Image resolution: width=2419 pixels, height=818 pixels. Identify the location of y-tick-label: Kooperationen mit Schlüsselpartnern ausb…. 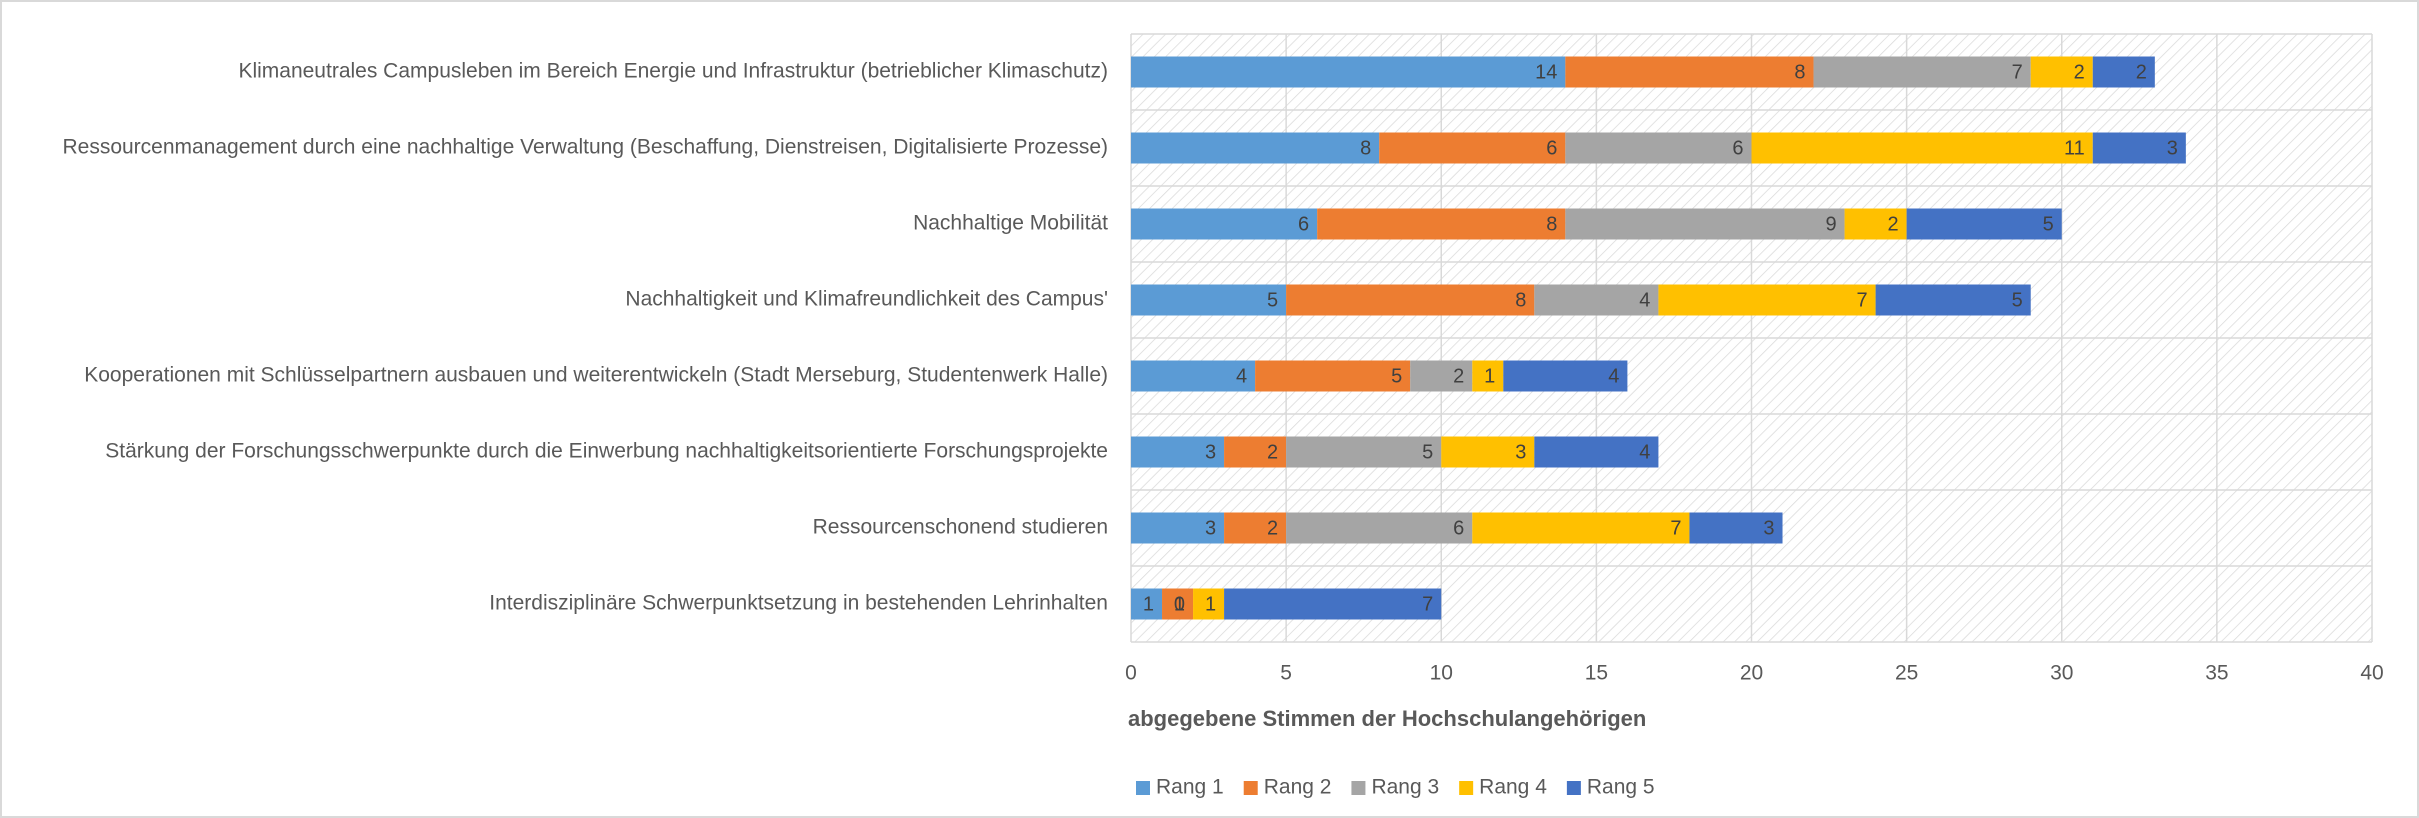
(596, 375).